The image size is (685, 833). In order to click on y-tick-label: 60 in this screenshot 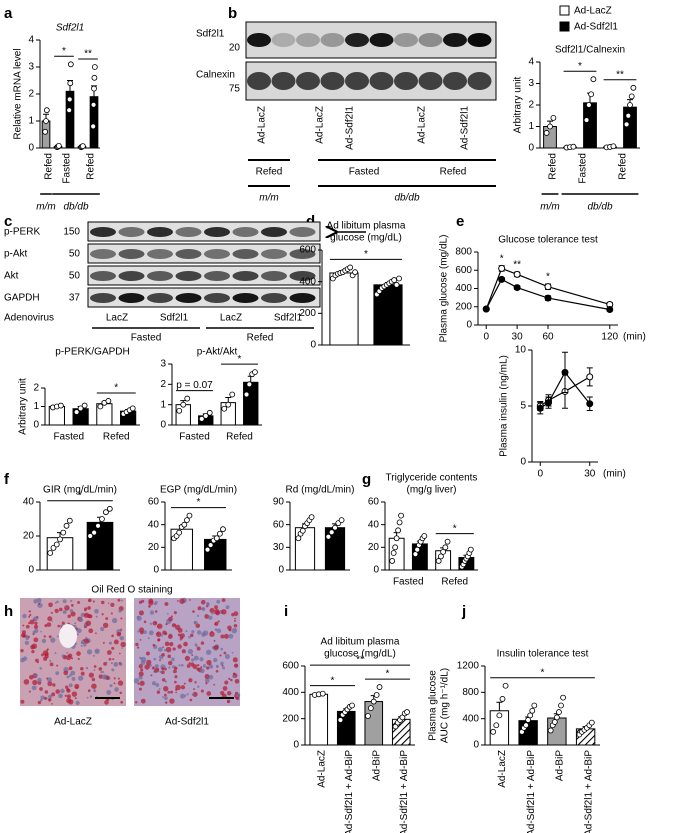, I will do `click(154, 502)`.